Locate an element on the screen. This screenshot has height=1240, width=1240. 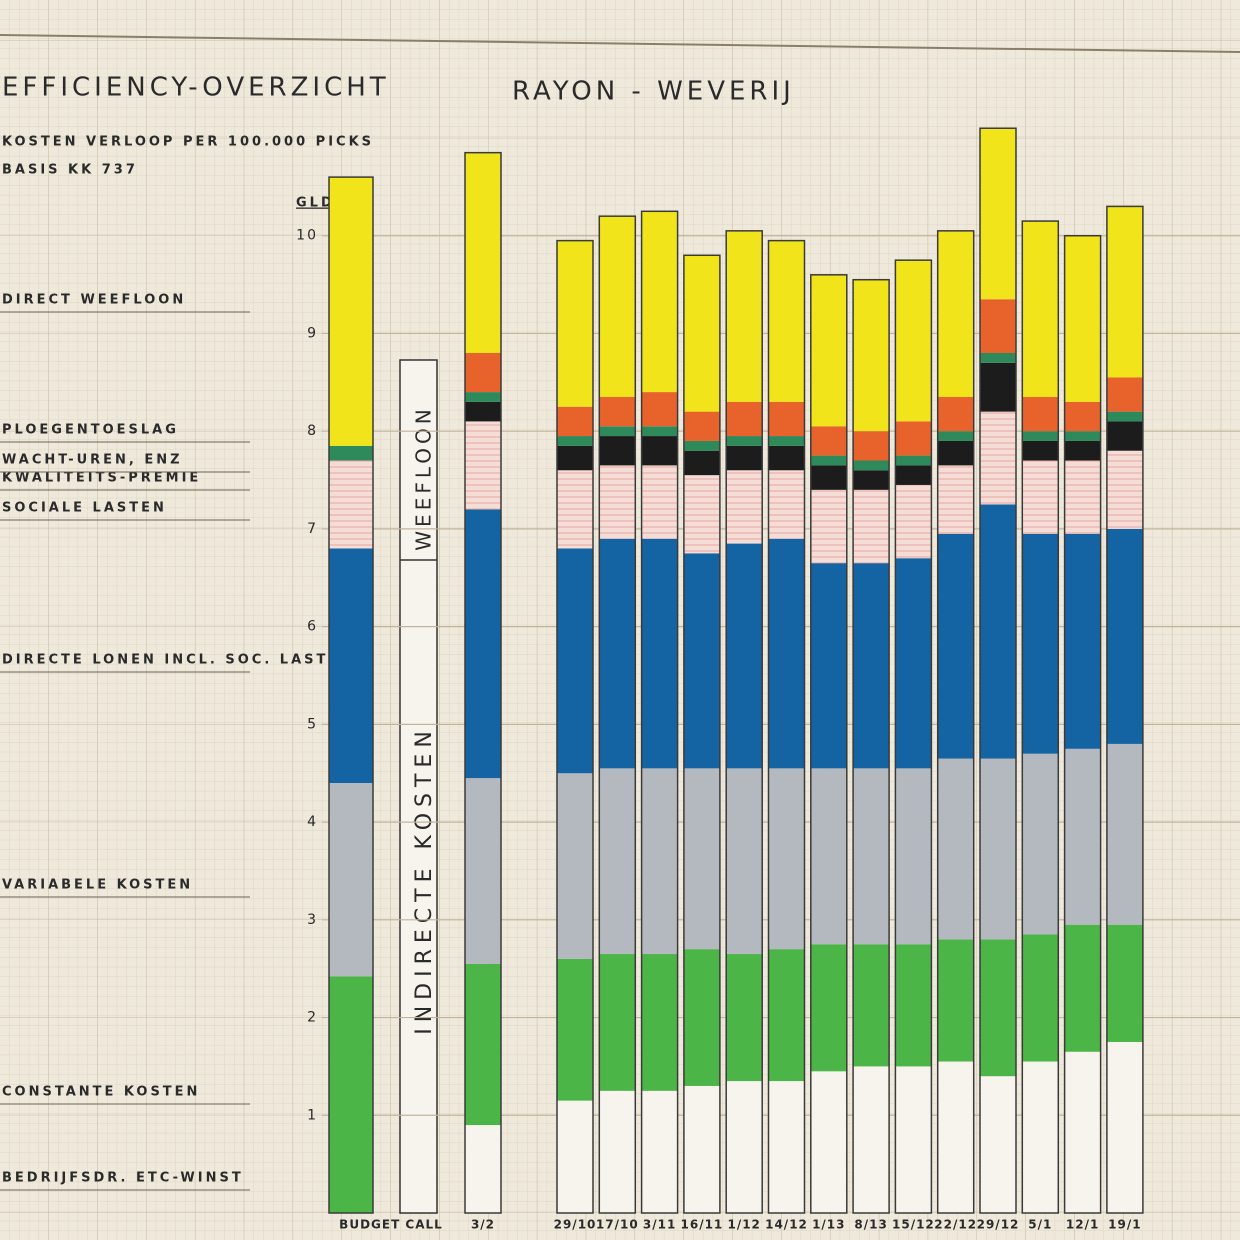
y-tick-label: 7 is located at coordinates (312, 529).